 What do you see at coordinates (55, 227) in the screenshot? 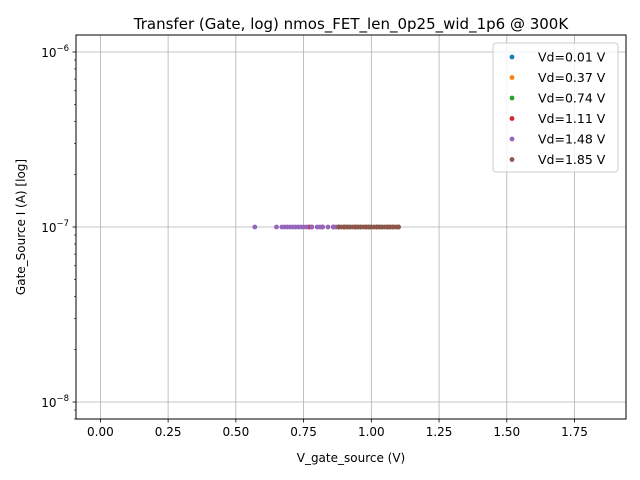
I see `y-tick-label: 10⁻⁷` at bounding box center [55, 227].